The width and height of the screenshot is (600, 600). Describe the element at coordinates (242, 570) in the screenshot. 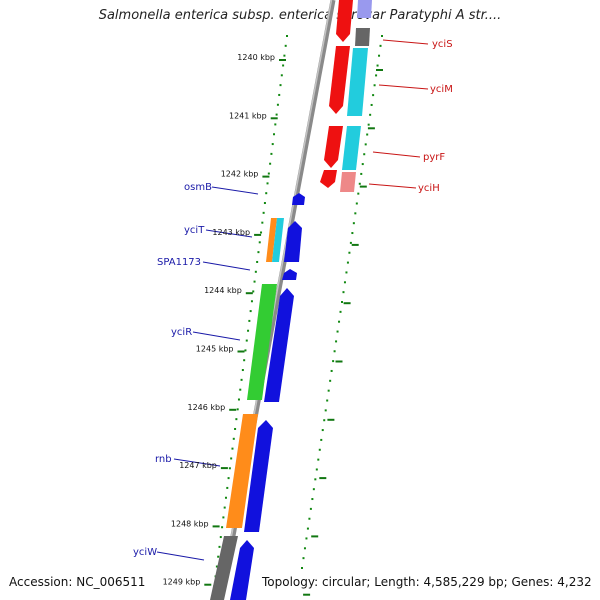

I see `forward-cds-yciW` at that location.